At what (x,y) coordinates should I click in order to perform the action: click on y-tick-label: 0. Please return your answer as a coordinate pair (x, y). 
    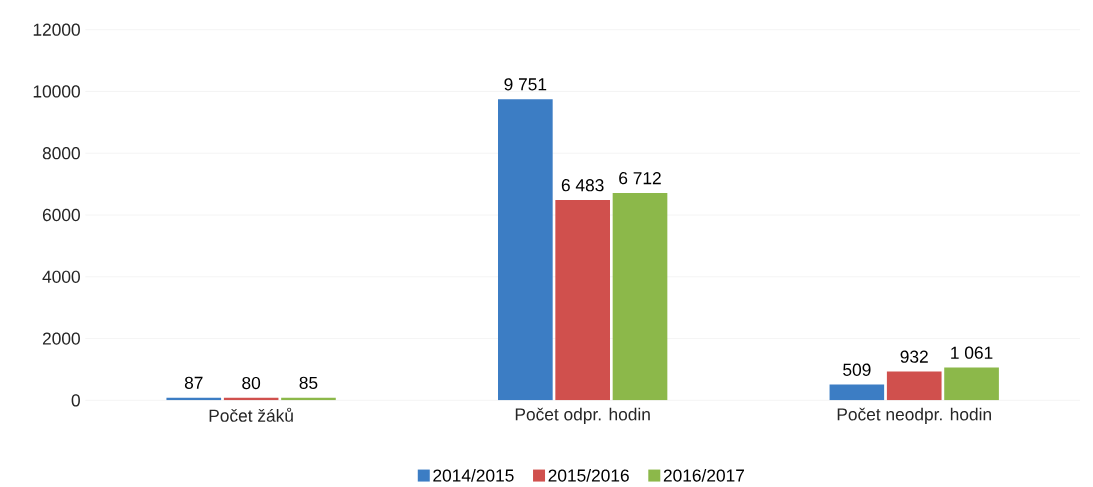
    Looking at the image, I should click on (75, 400).